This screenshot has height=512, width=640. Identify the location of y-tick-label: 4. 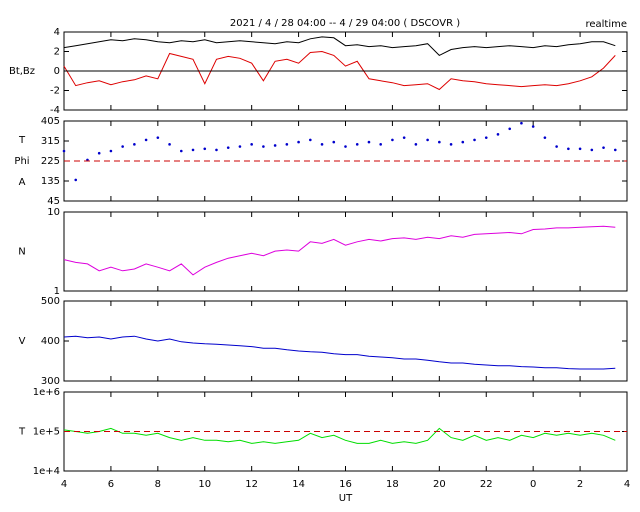
(57, 32).